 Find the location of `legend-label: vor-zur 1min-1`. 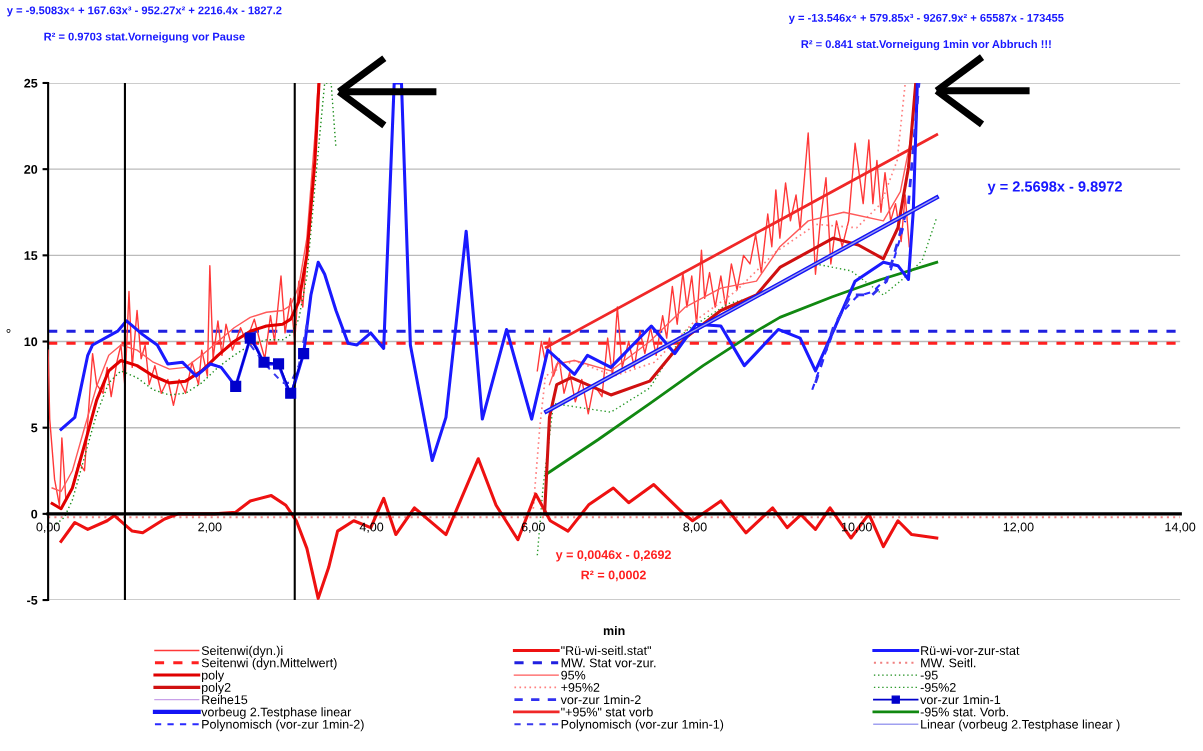

legend-label: vor-zur 1min-1 is located at coordinates (960, 699).